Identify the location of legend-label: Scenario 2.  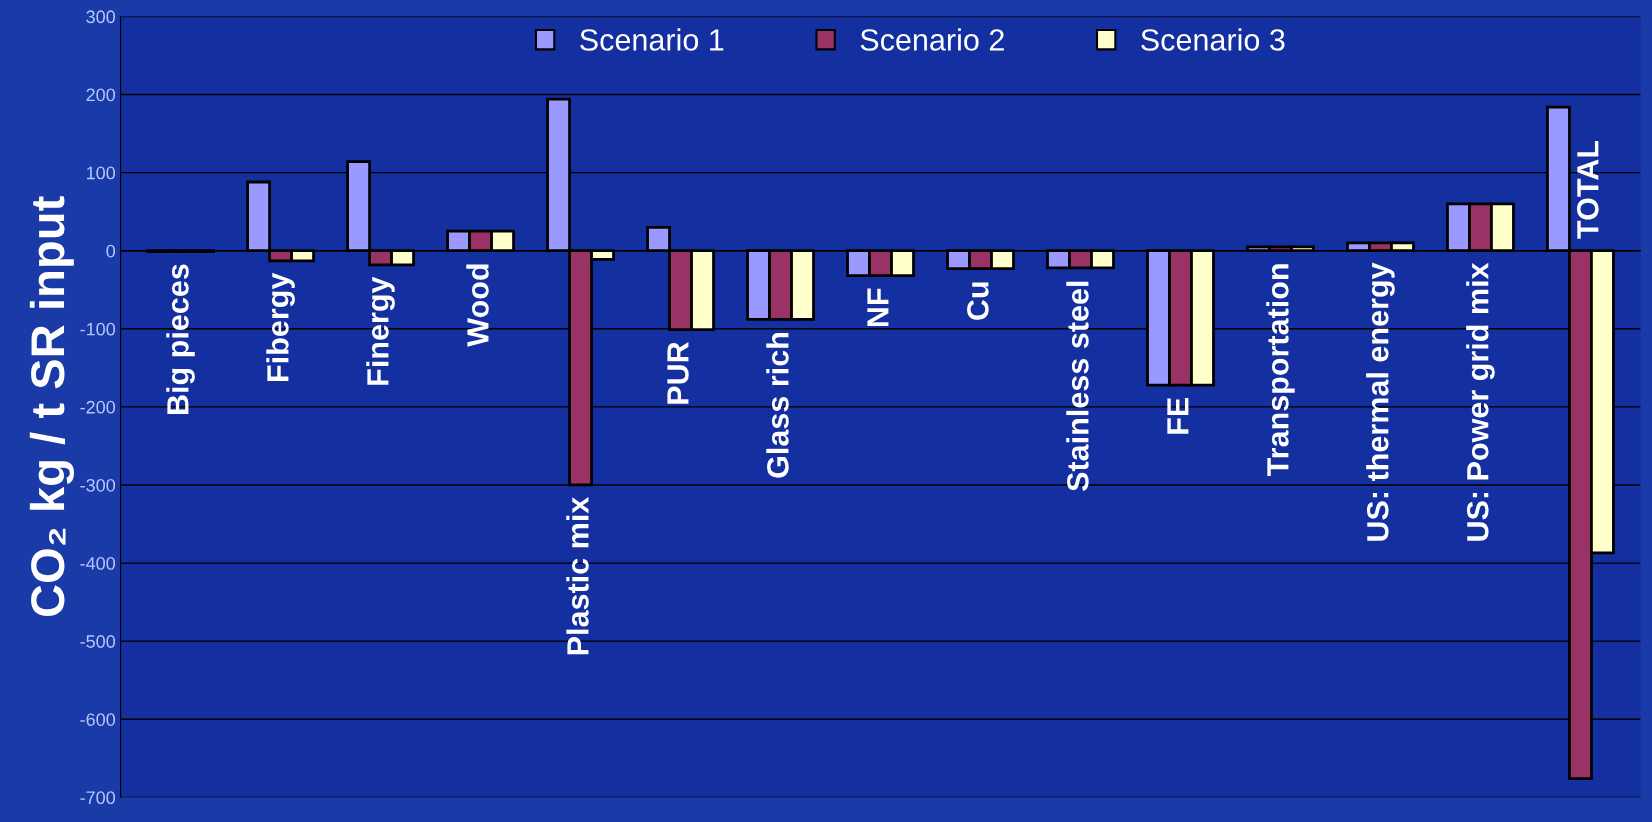
(932, 39).